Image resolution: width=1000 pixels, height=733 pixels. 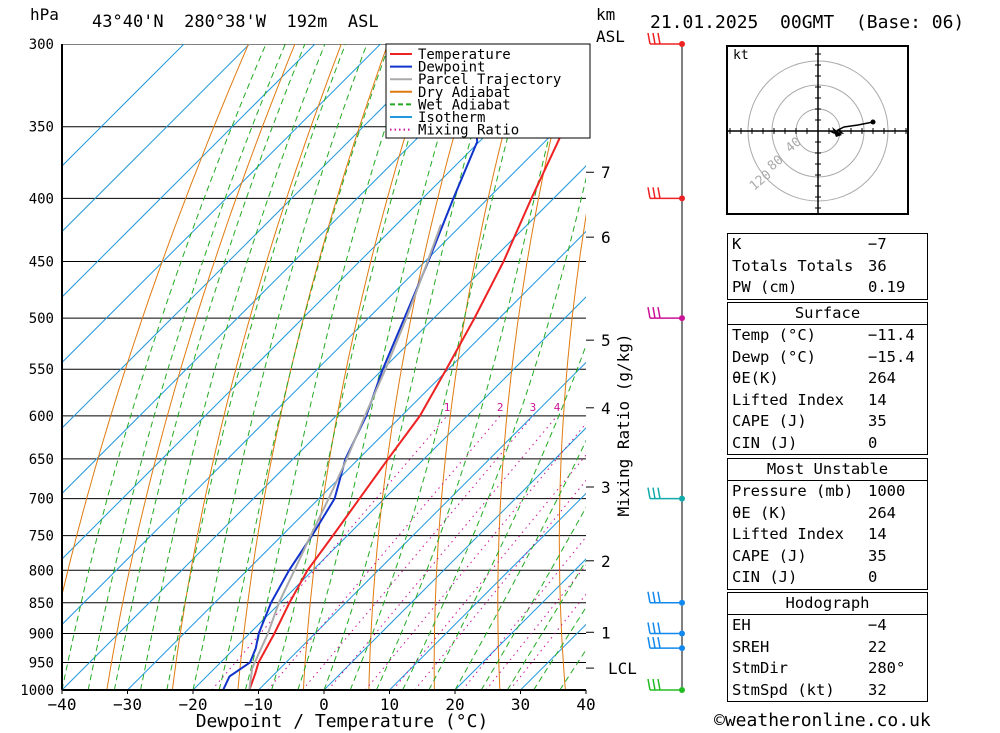 I want to click on x-axis-title: Dewpoint / Temperature (°C), so click(x=342, y=721).